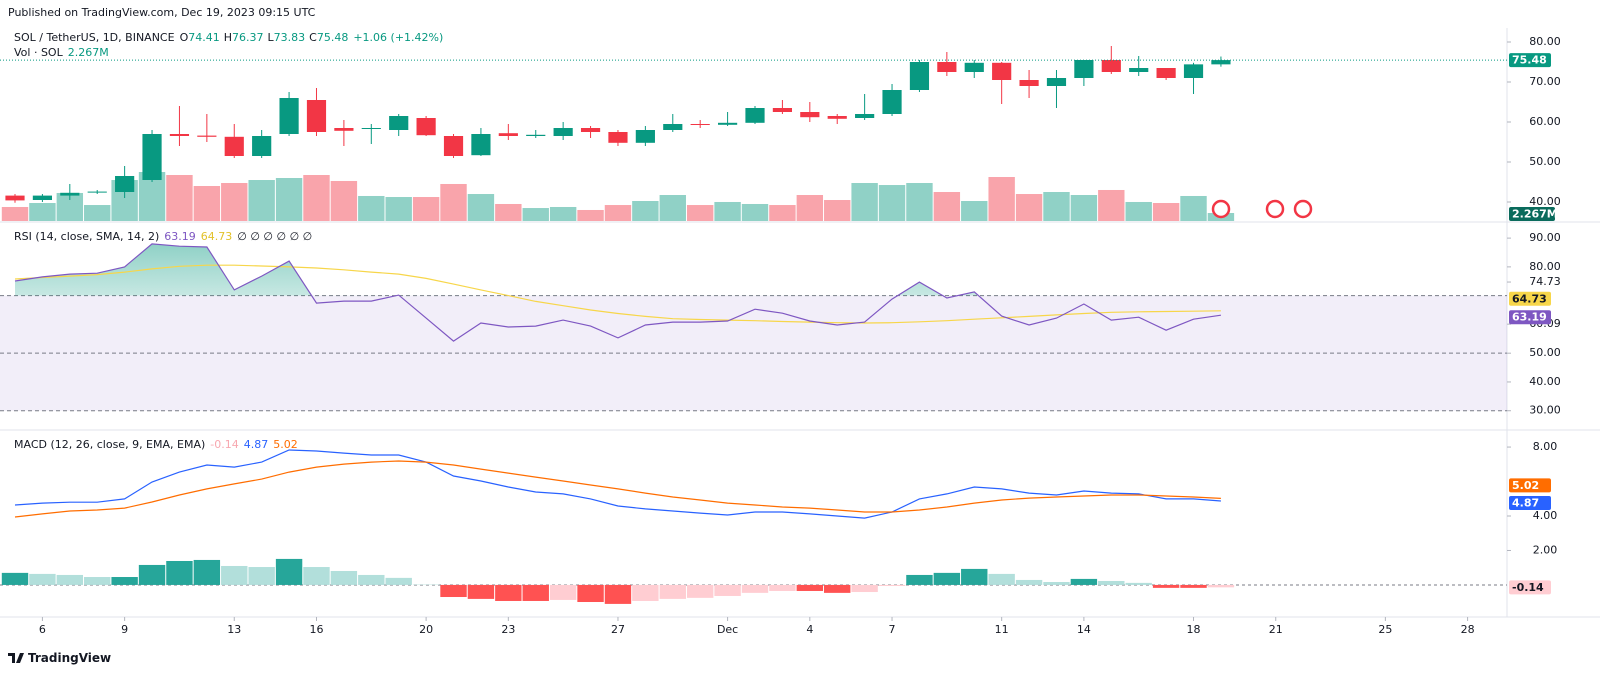 Image resolution: width=1600 pixels, height=688 pixels. What do you see at coordinates (617, 292) in the screenshot?
I see `line-rsi` at bounding box center [617, 292].